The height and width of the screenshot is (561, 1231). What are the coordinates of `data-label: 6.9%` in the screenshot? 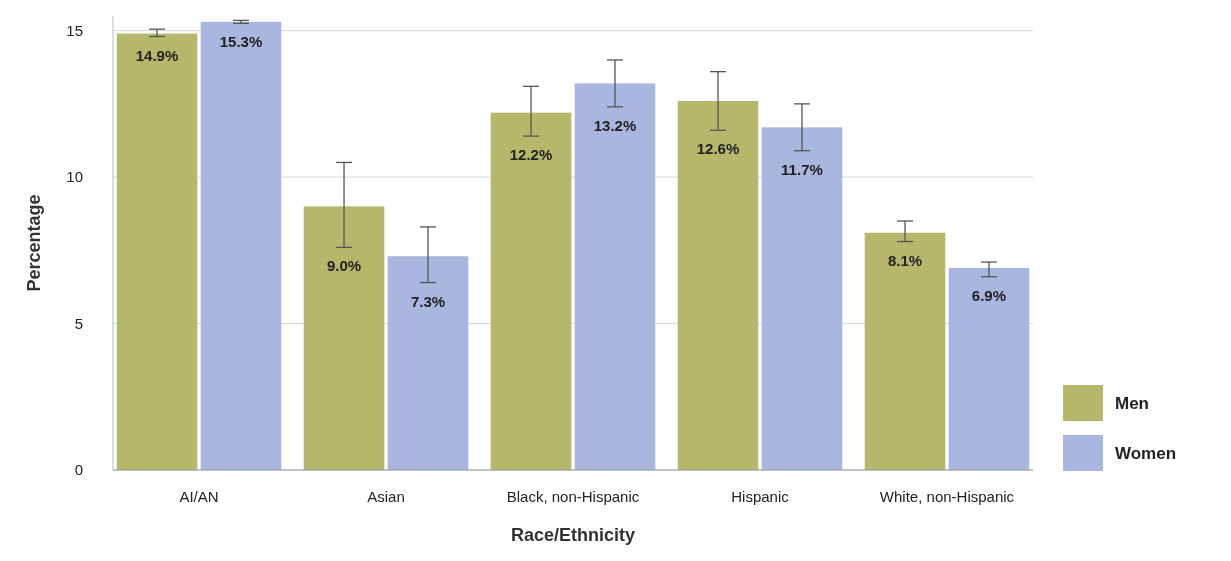 It's located at (989, 295).